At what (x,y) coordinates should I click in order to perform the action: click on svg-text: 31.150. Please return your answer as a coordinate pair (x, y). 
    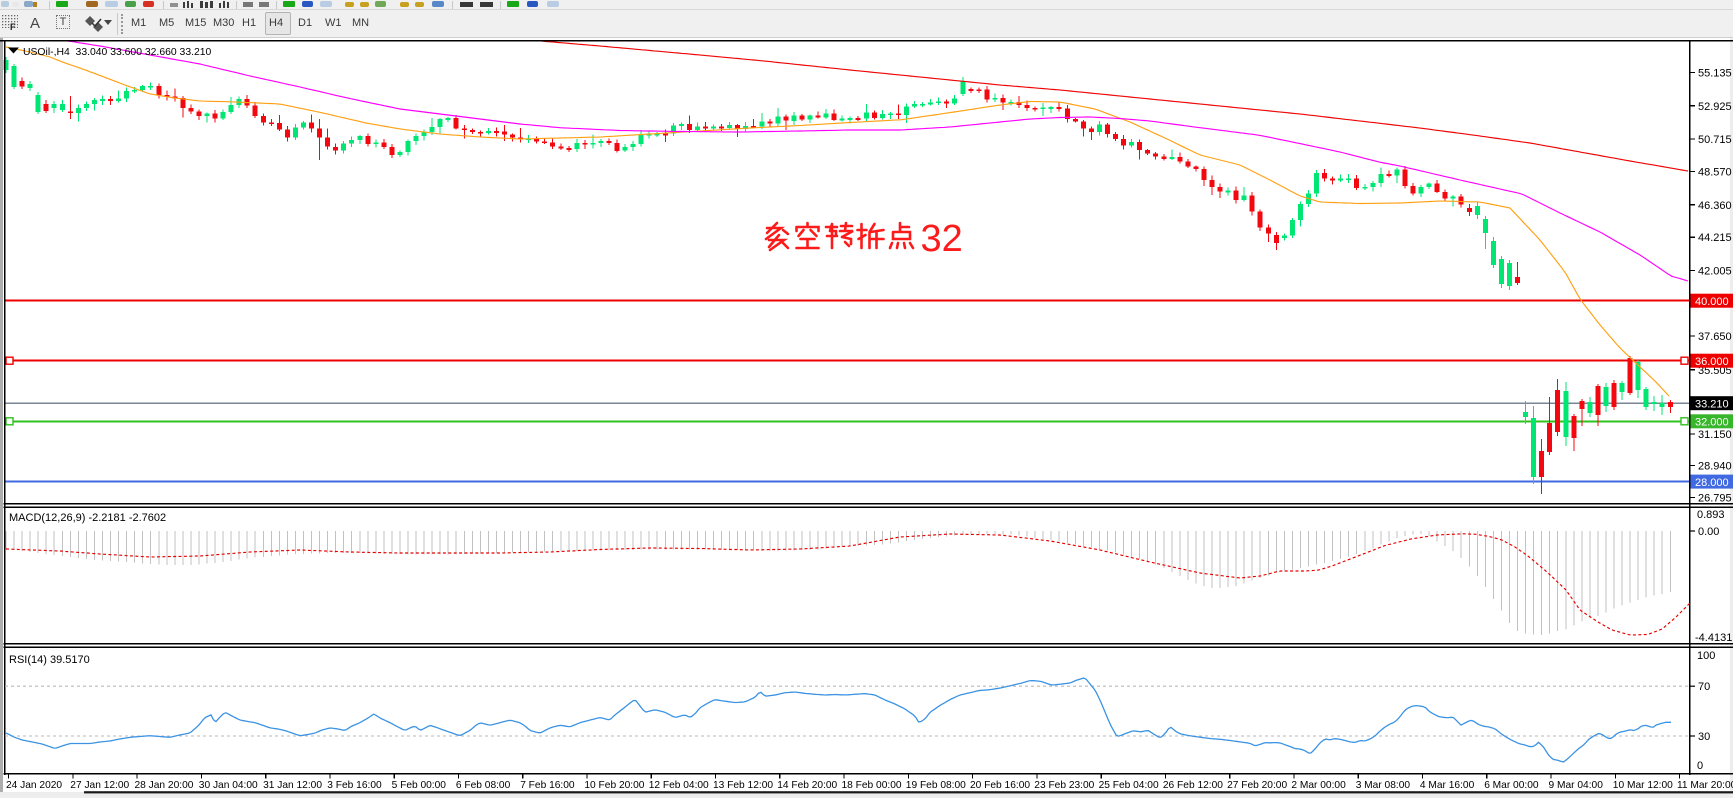
    Looking at the image, I should click on (1715, 435).